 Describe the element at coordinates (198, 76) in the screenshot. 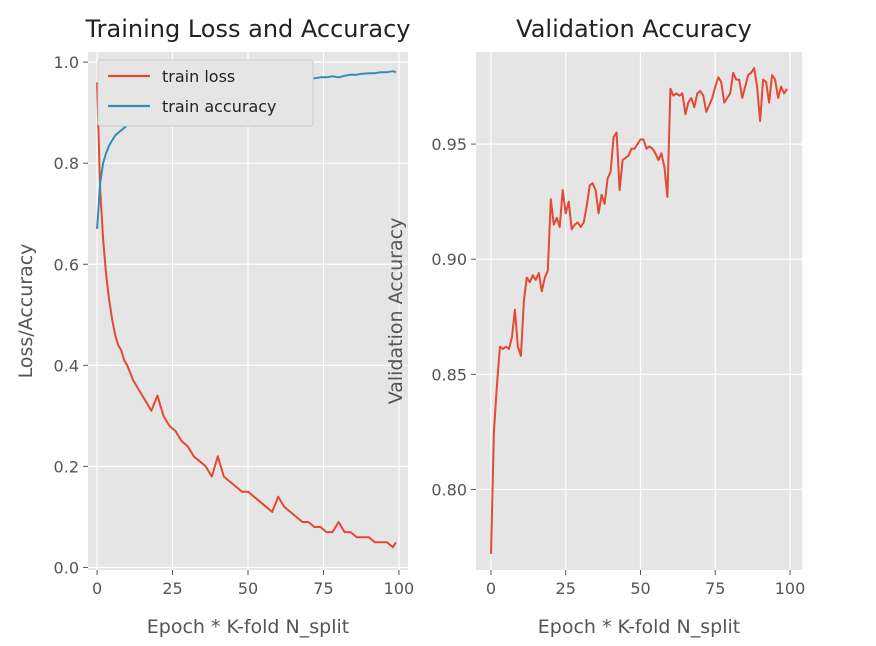

I see `legend-label: train loss` at that location.